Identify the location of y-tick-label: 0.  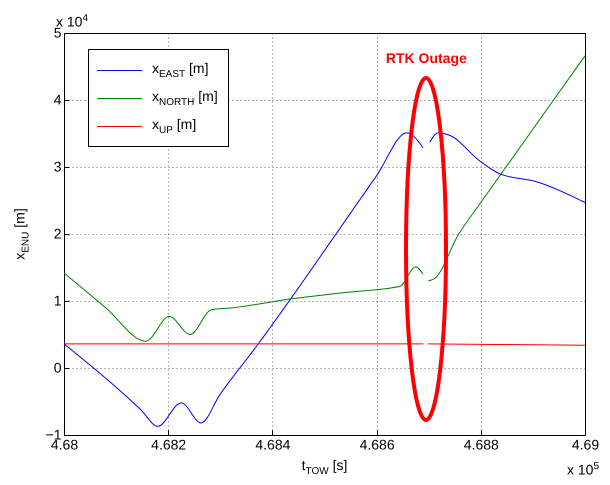
(58, 368).